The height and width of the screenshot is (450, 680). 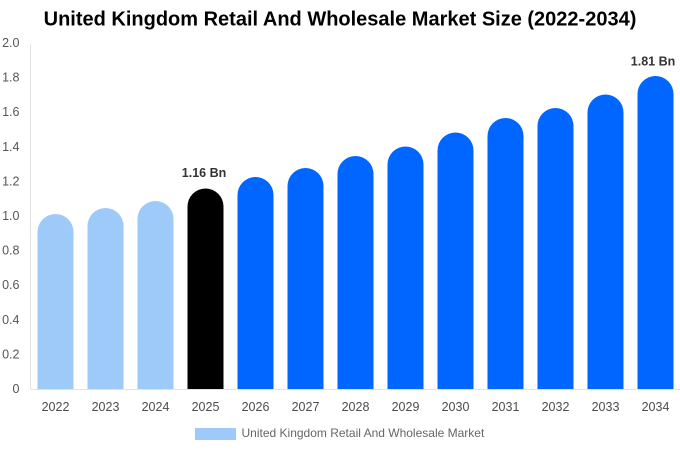 What do you see at coordinates (406, 407) in the screenshot?
I see `svg-text: 2029` at bounding box center [406, 407].